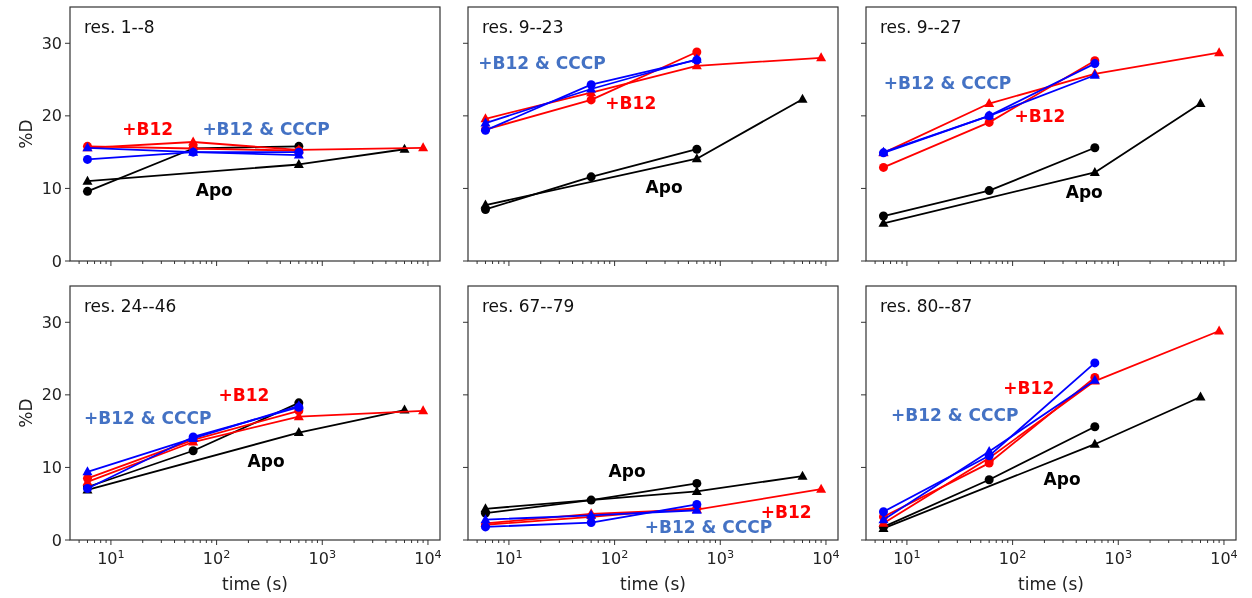  Describe the element at coordinates (130, 306) in the screenshot. I see `text: res. 24--46` at that location.